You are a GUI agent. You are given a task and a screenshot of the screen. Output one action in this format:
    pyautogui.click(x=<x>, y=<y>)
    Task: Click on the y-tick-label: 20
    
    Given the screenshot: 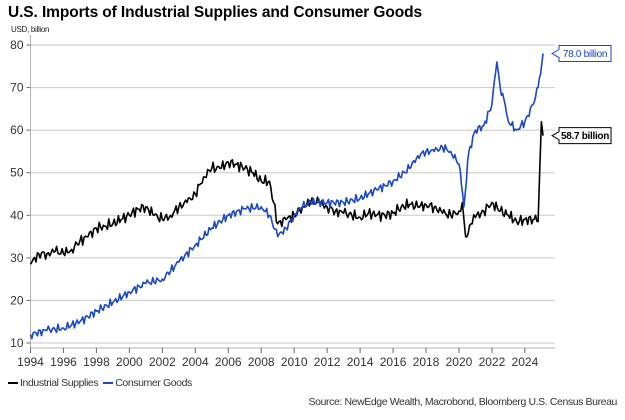 What is the action you would take?
    pyautogui.click(x=17, y=300)
    